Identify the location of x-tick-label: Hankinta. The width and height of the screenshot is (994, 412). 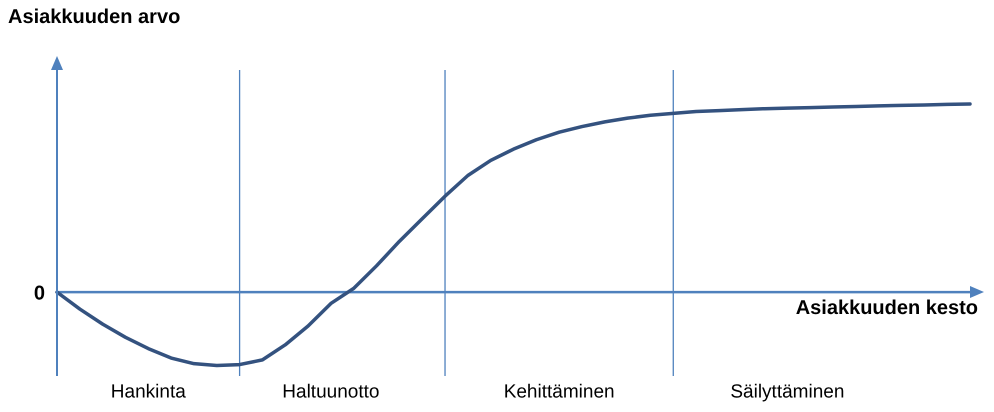
(148, 391).